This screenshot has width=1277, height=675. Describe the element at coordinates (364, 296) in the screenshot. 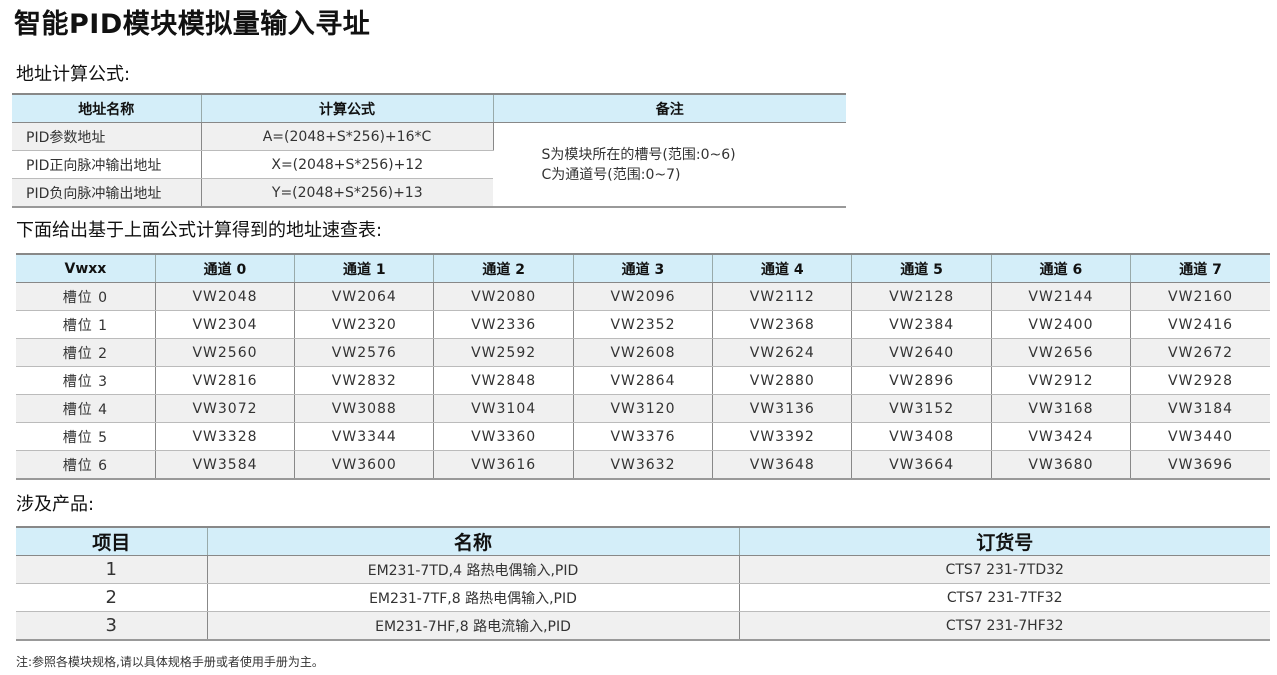

I see `address-cell: VW2064` at that location.